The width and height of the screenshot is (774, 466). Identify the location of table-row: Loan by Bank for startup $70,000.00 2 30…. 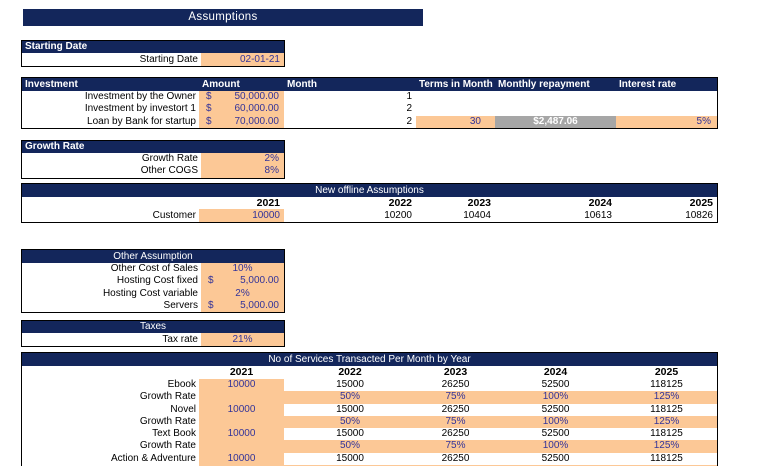
(369, 121).